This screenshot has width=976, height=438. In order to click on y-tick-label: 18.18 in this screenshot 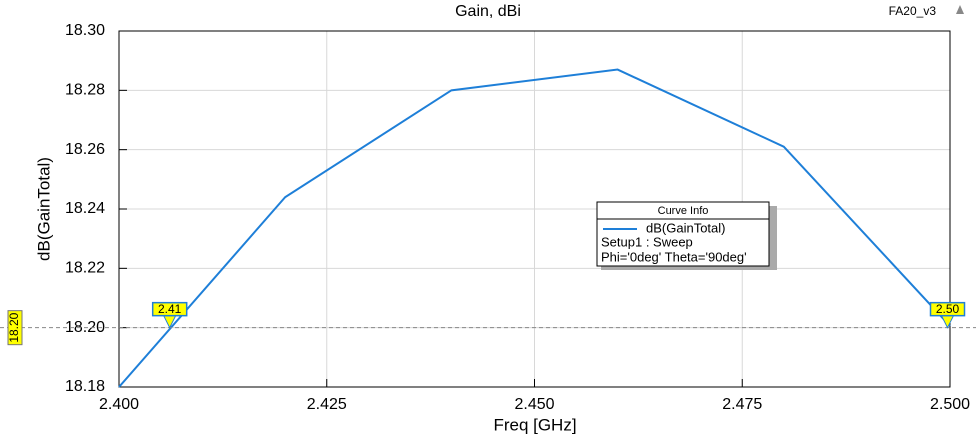, I will do `click(85, 386)`.